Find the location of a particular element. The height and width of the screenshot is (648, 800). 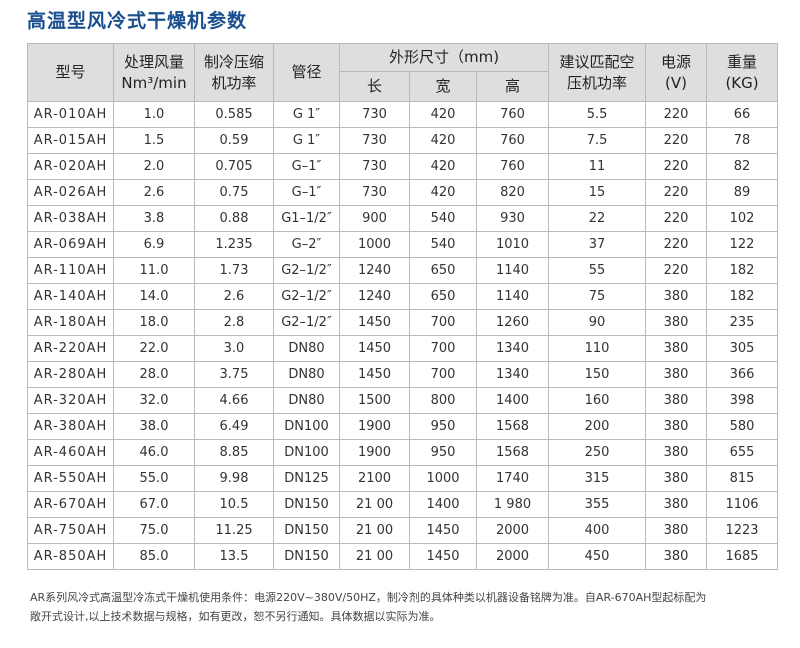

table-cell: G–1″ is located at coordinates (306, 166).